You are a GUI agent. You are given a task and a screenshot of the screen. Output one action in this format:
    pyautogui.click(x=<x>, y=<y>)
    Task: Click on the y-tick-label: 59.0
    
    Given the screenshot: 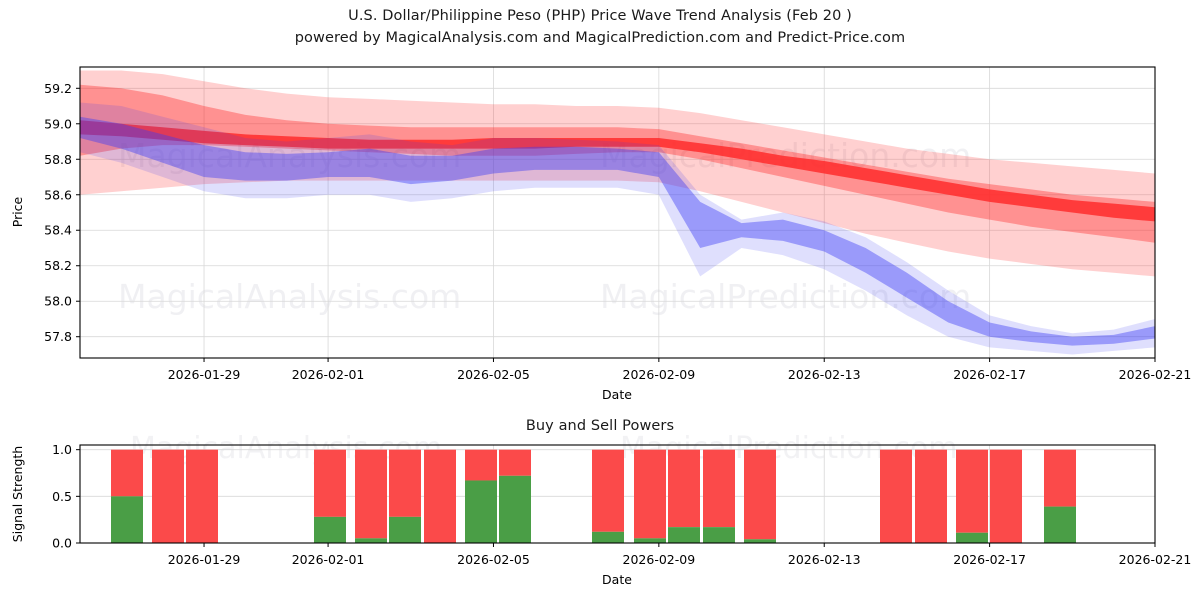 What is the action you would take?
    pyautogui.click(x=58, y=123)
    